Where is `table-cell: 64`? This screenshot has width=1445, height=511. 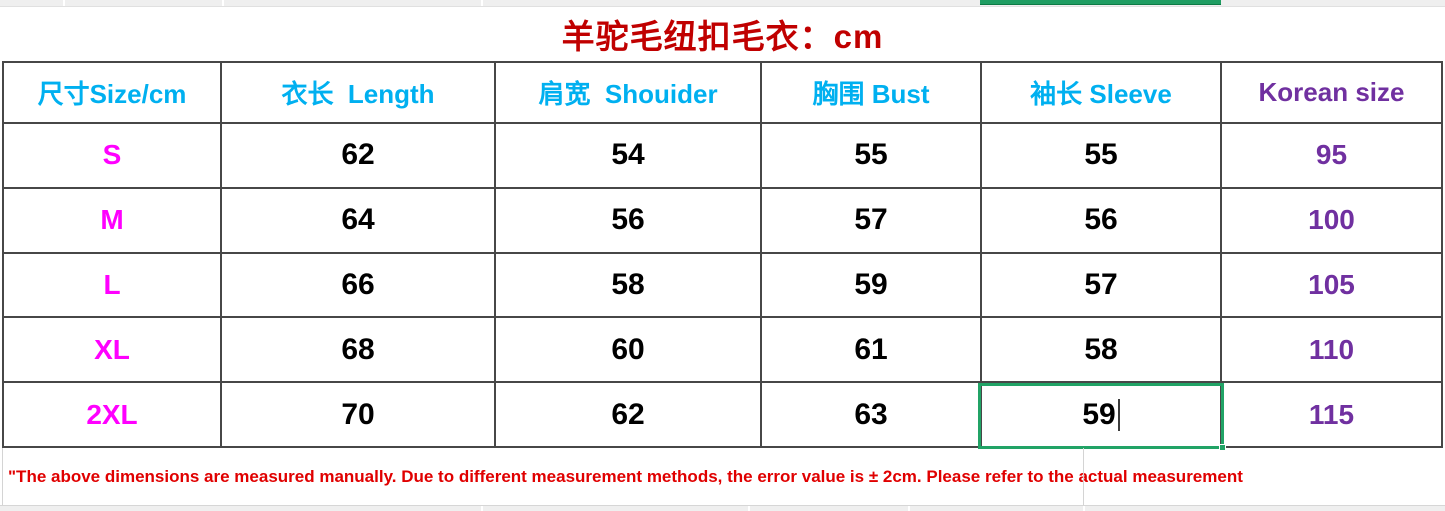
table-cell: 64 is located at coordinates (359, 221).